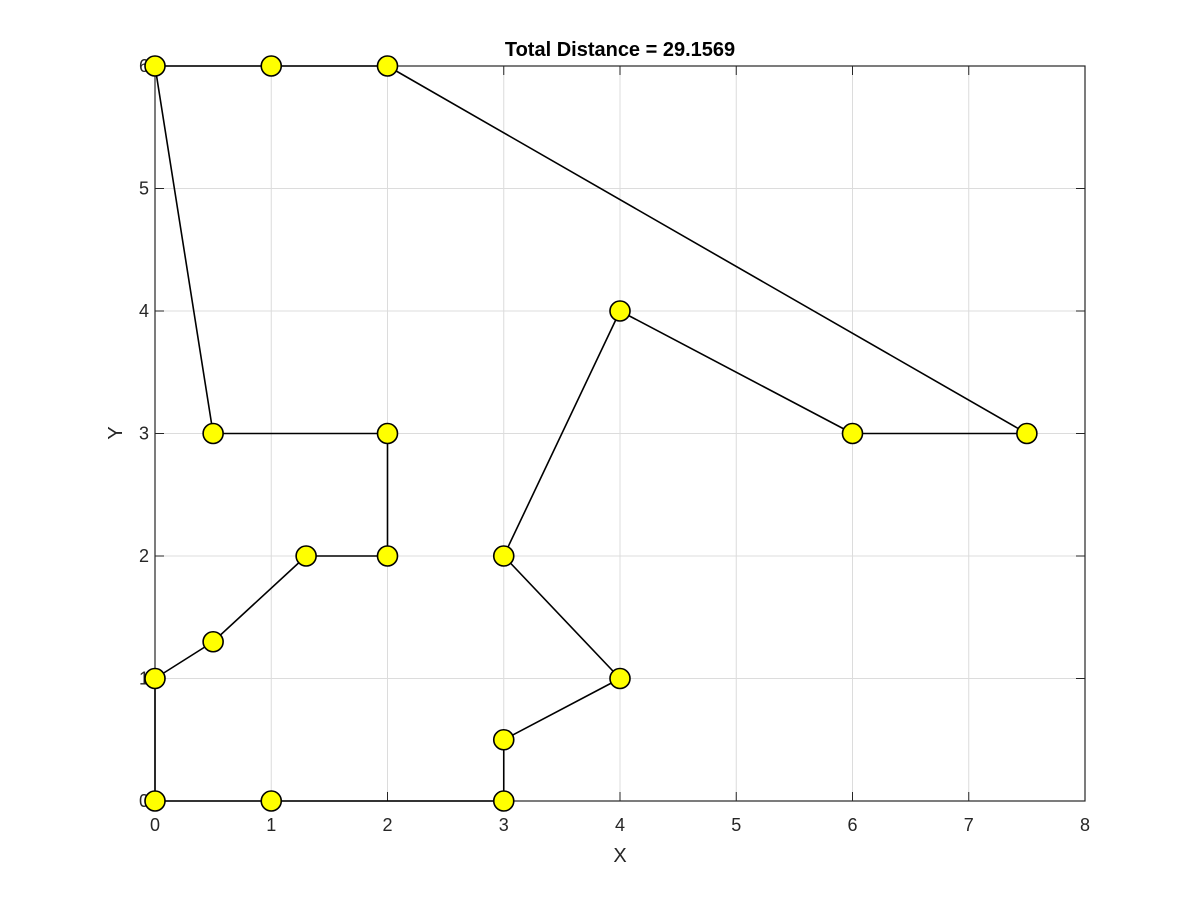 The image size is (1200, 900). Describe the element at coordinates (387, 825) in the screenshot. I see `x-tick-label: 2` at that location.